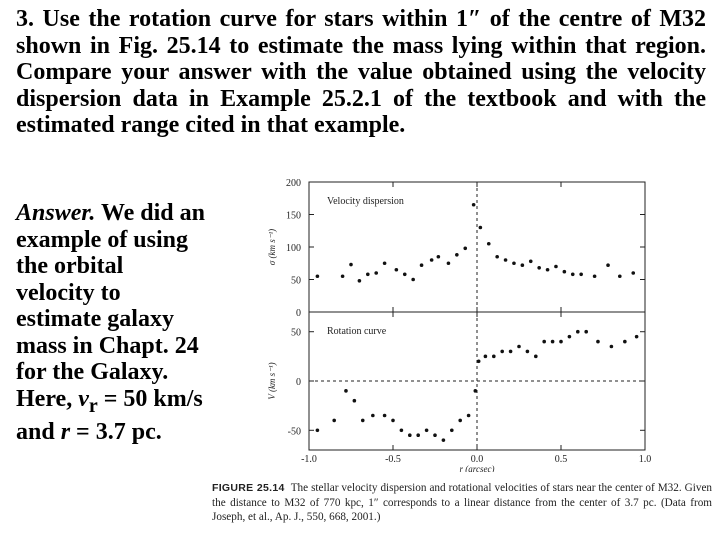 Image resolution: width=720 pixels, height=540 pixels. I want to click on panel-title: Rotation curve, so click(357, 331).